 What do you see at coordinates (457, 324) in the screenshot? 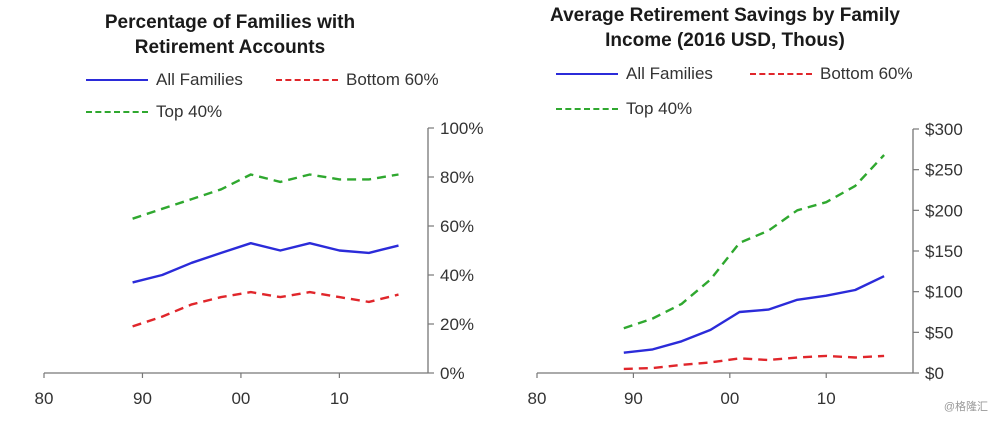
I see `y-tick-label: 20%` at bounding box center [457, 324].